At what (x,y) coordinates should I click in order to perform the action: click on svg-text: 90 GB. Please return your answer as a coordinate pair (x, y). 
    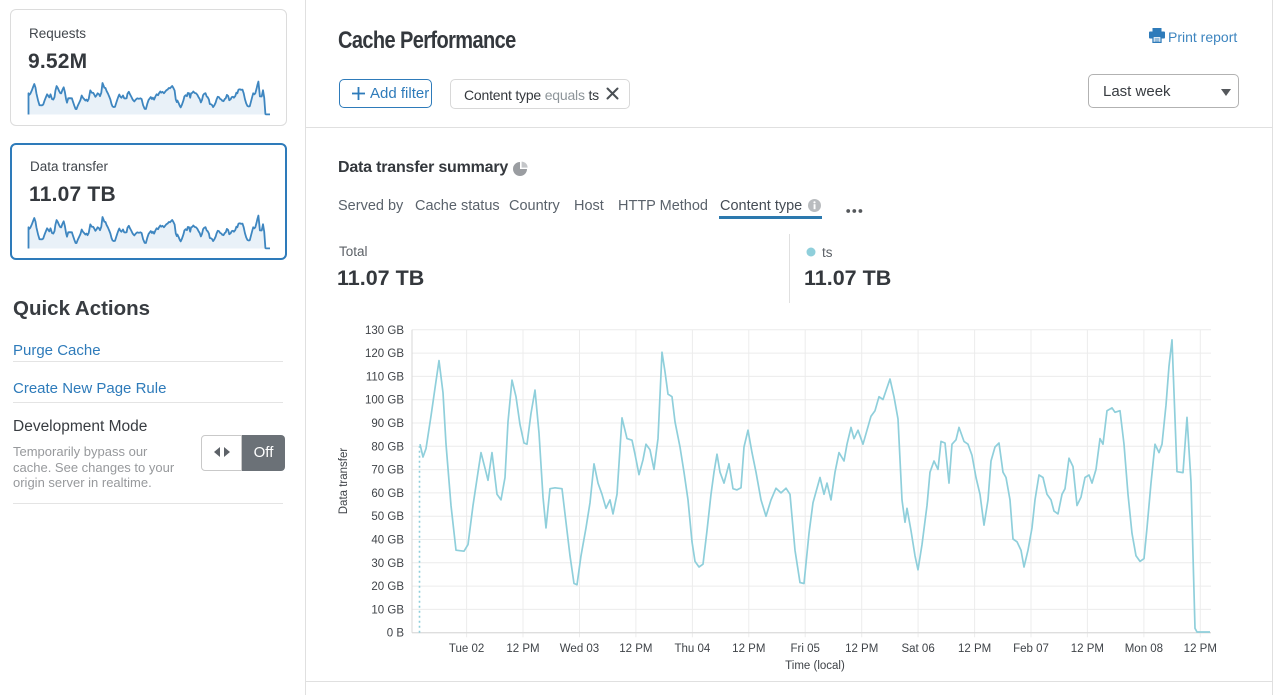
    Looking at the image, I should click on (387, 424).